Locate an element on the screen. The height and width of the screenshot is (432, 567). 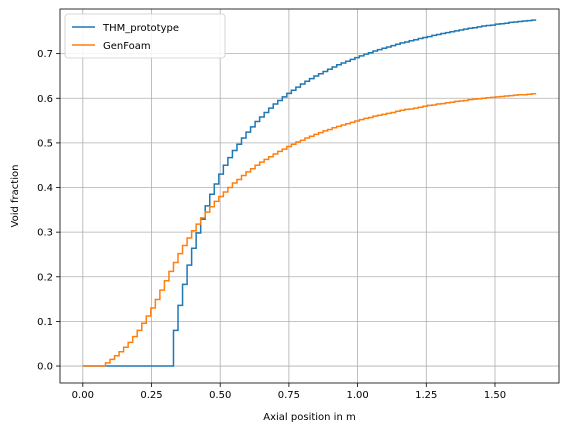
legend-label: GenFoam is located at coordinates (127, 46).